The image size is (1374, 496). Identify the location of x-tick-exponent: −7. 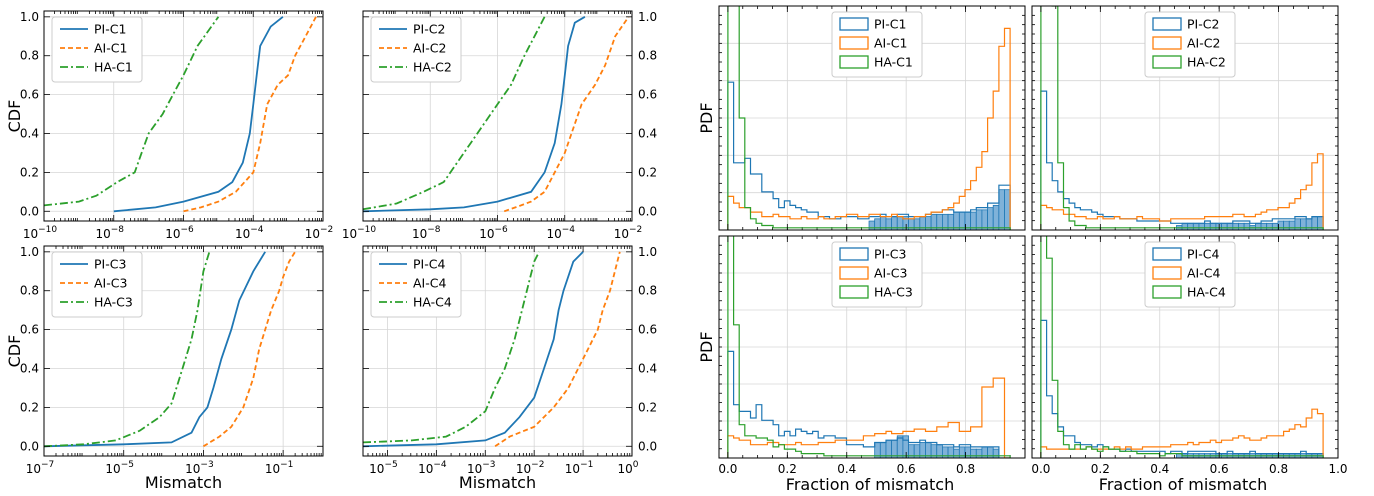
(47, 465).